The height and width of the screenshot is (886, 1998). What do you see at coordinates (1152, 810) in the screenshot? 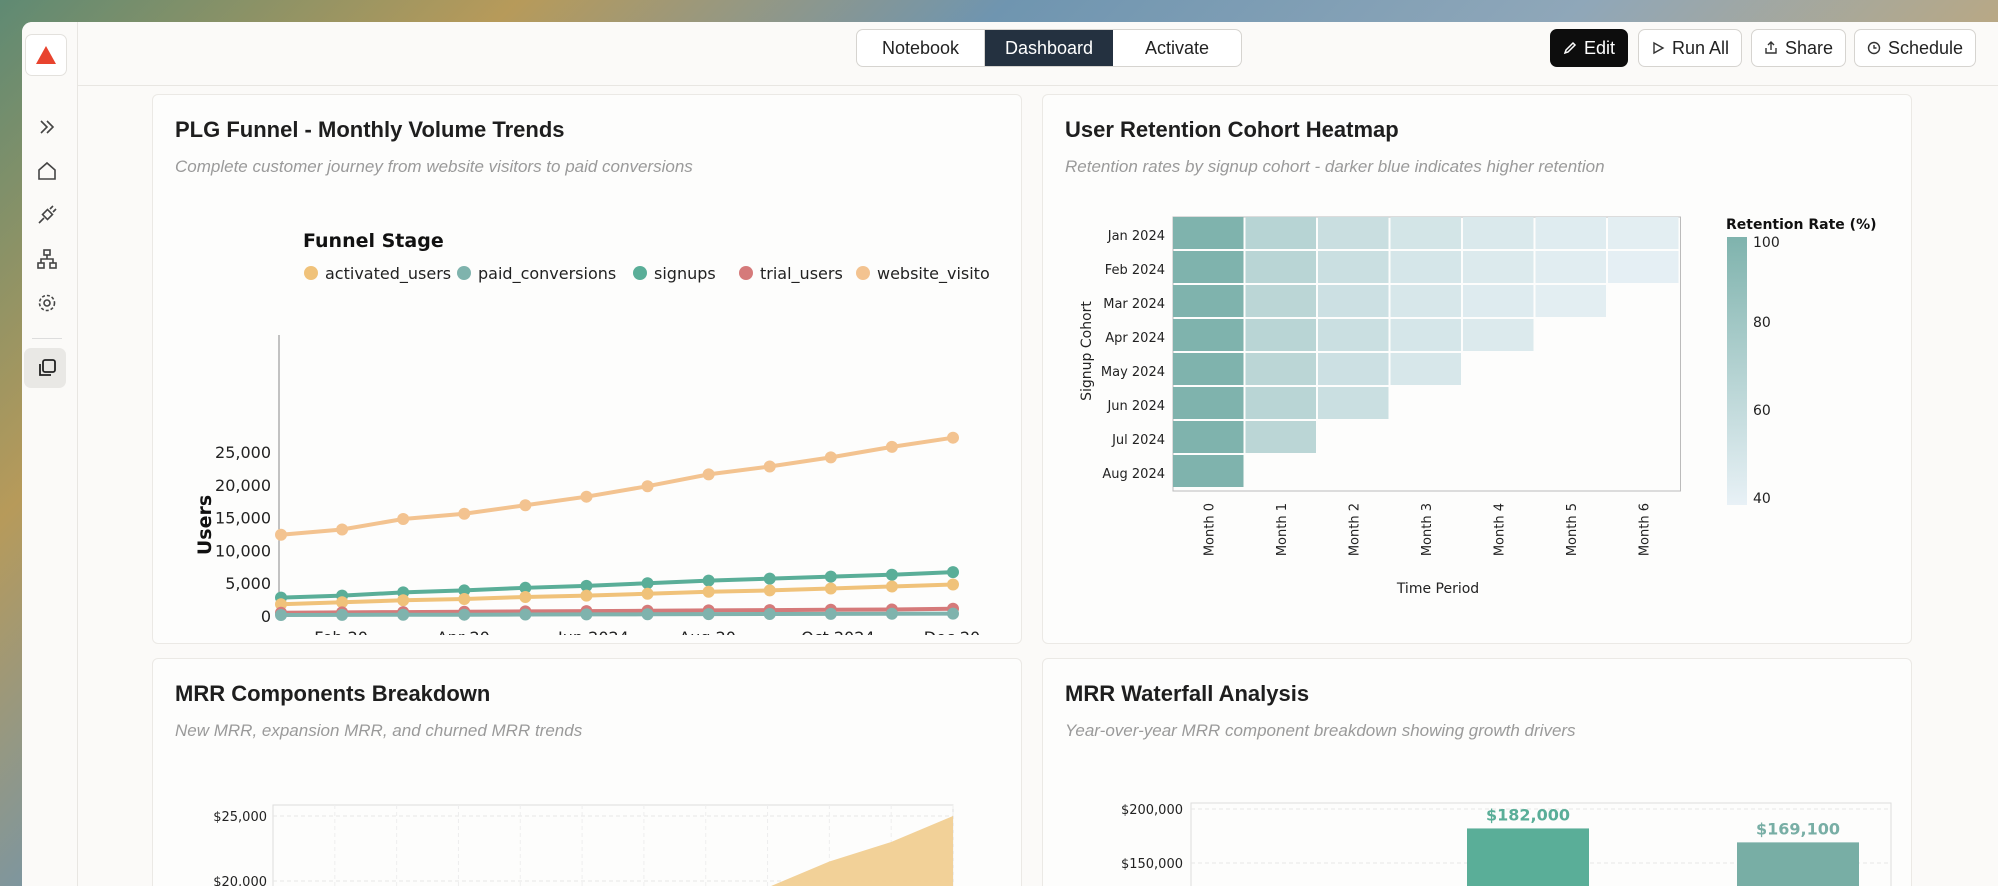
I see `y-tick-label: $200,000` at bounding box center [1152, 810].